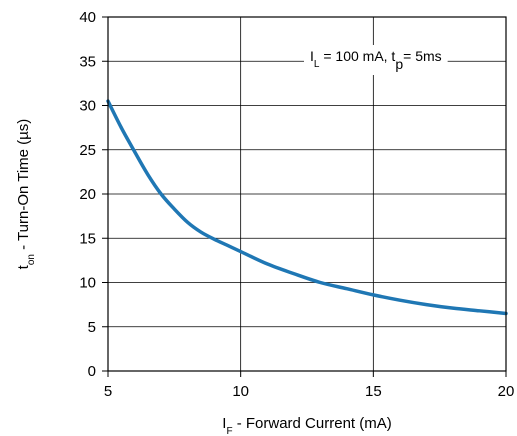 The height and width of the screenshot is (436, 517). Describe the element at coordinates (422, 56) in the screenshot. I see `annotation-end: = 5ms` at that location.